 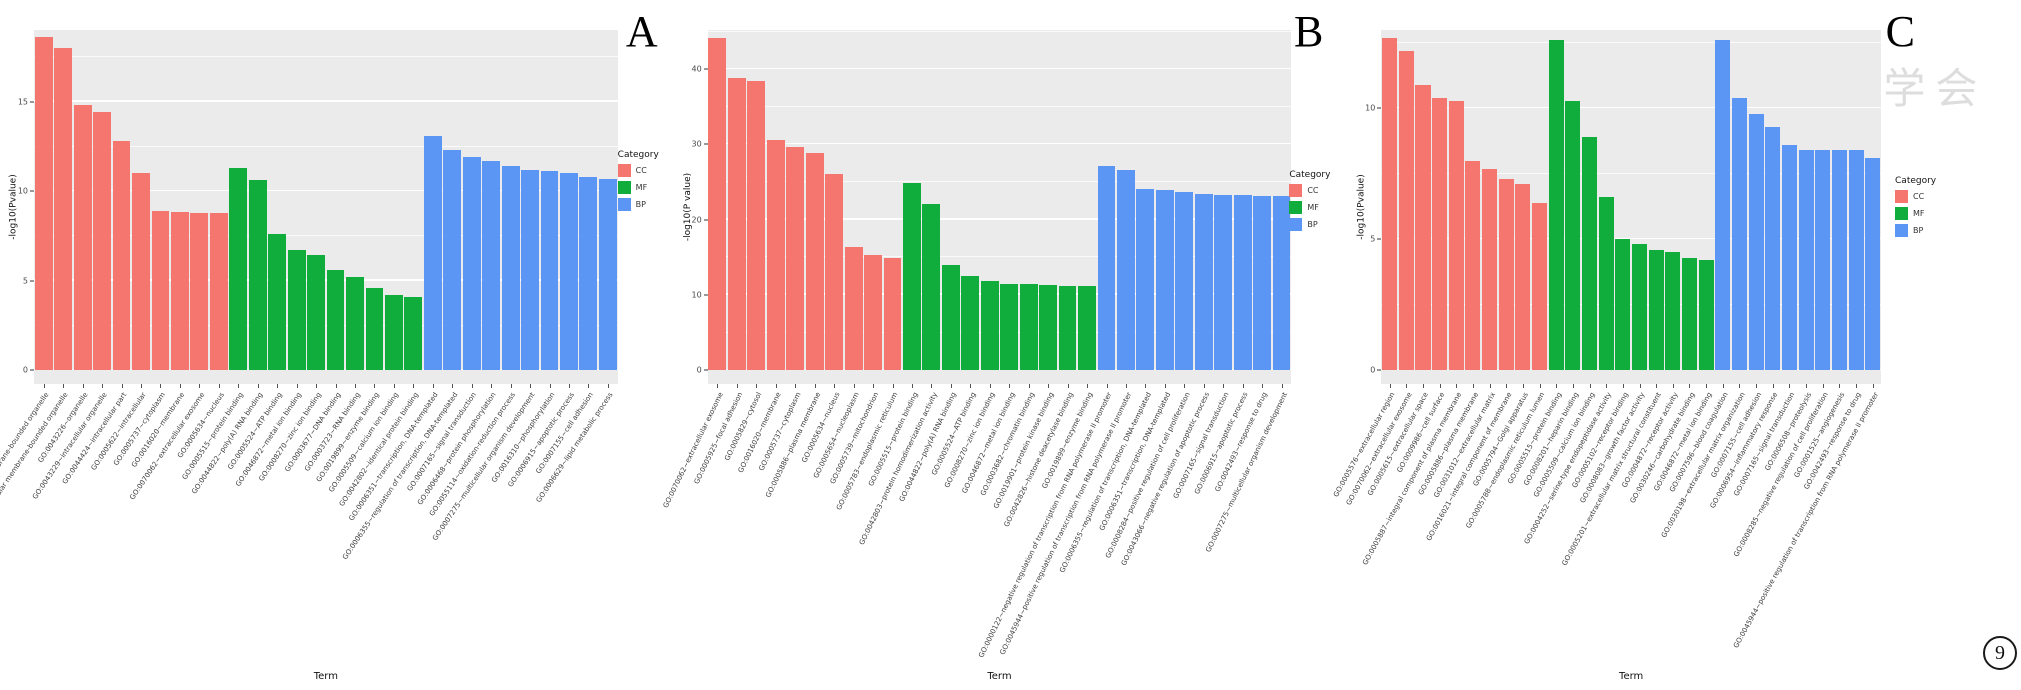 I want to click on legend-swatch-bp, so click(x=624, y=204).